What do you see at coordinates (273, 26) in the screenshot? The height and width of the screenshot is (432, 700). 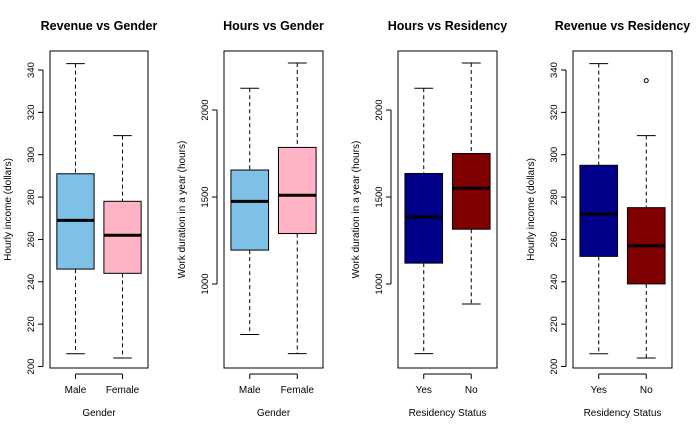 I see `chart-title: Hours vs Gender` at bounding box center [273, 26].